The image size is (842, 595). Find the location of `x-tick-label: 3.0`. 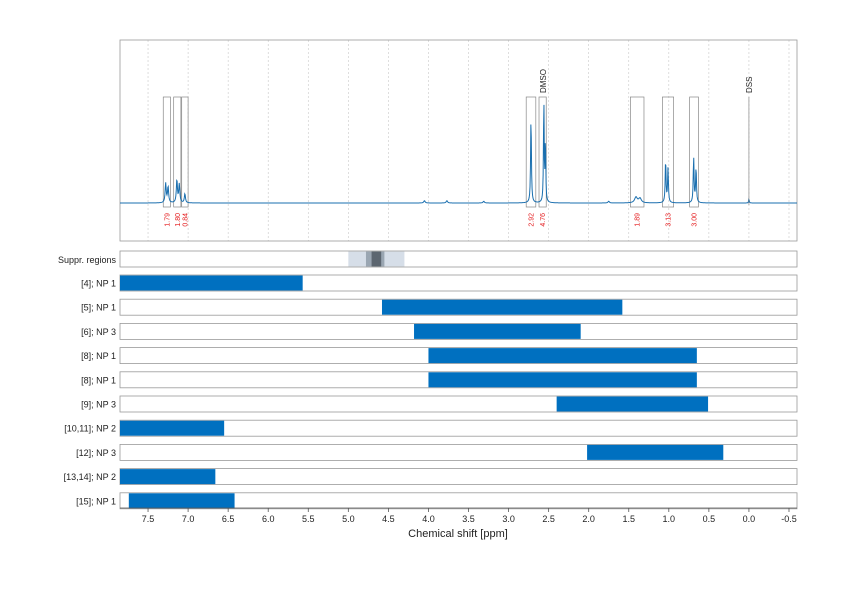

x-tick-label: 3.0 is located at coordinates (508, 519).